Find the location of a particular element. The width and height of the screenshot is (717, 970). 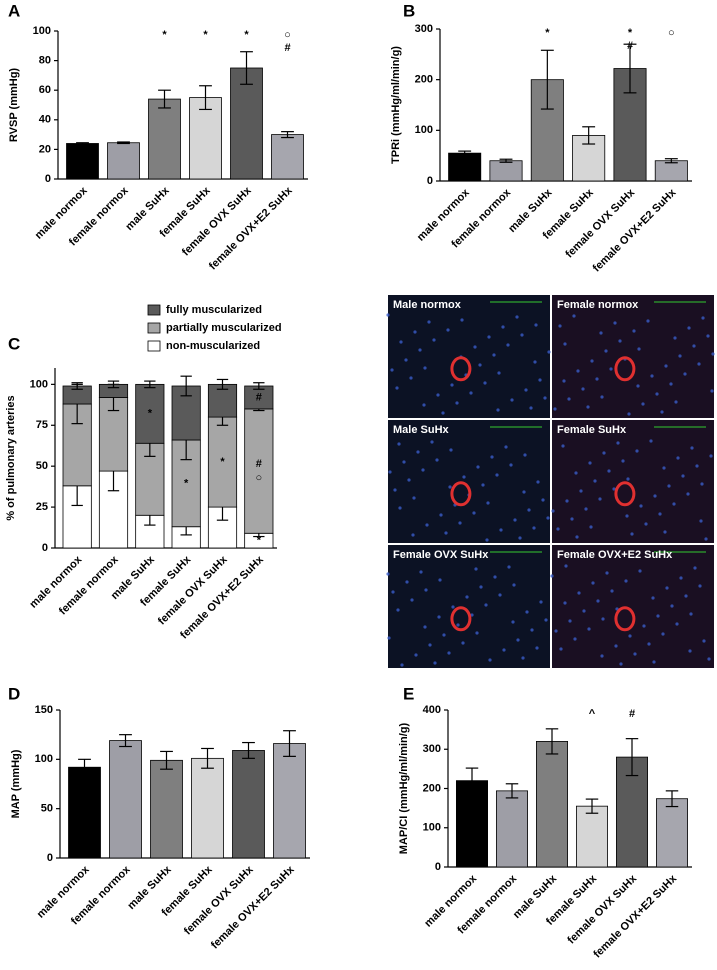

legend-label: fully muscularized is located at coordinates (214, 310).